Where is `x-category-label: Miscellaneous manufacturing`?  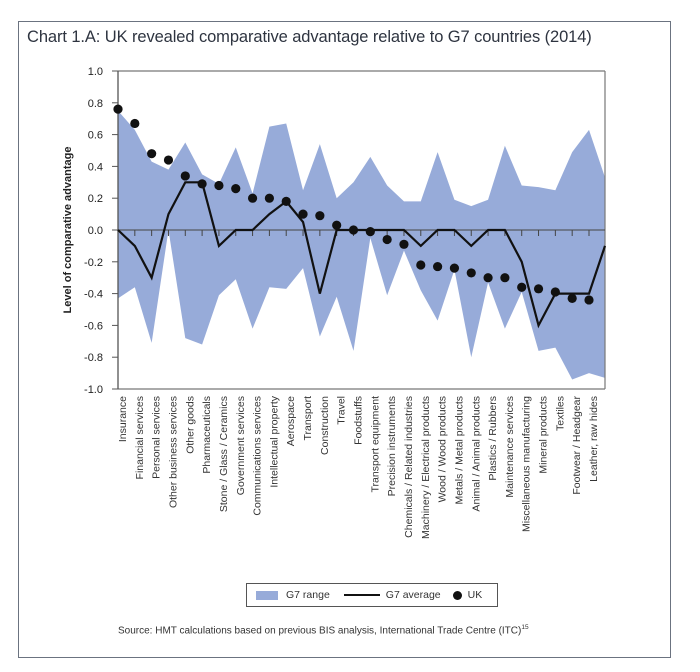 x-category-label: Miscellaneous manufacturing is located at coordinates (527, 464).